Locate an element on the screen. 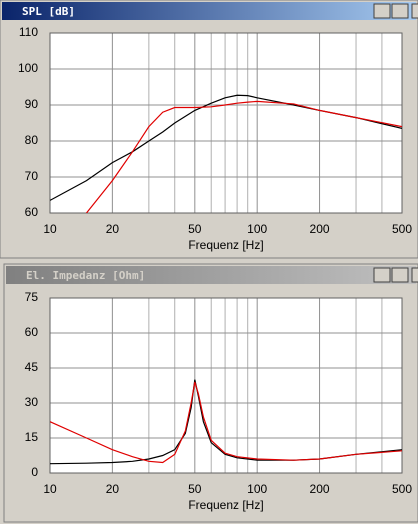 The image size is (418, 524). window-title: SPL [dB] is located at coordinates (48, 11).